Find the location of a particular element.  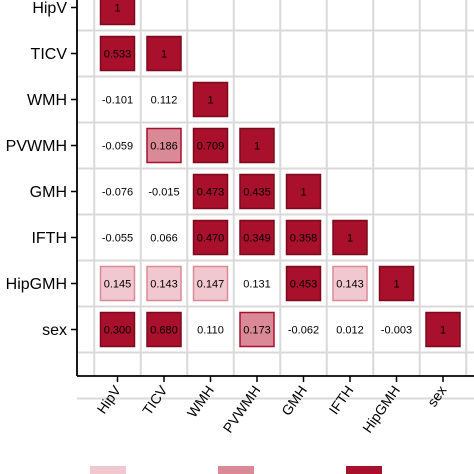

cell-value-label: 0.533 is located at coordinates (118, 55).